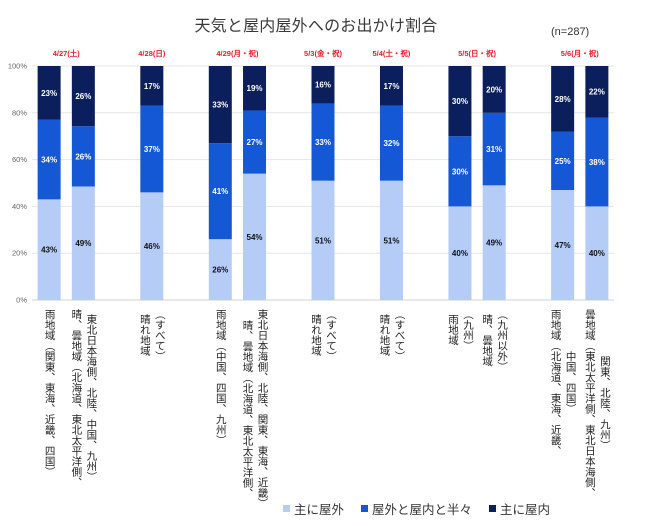  I want to click on date-group-label: 4/28(日), so click(152, 53).